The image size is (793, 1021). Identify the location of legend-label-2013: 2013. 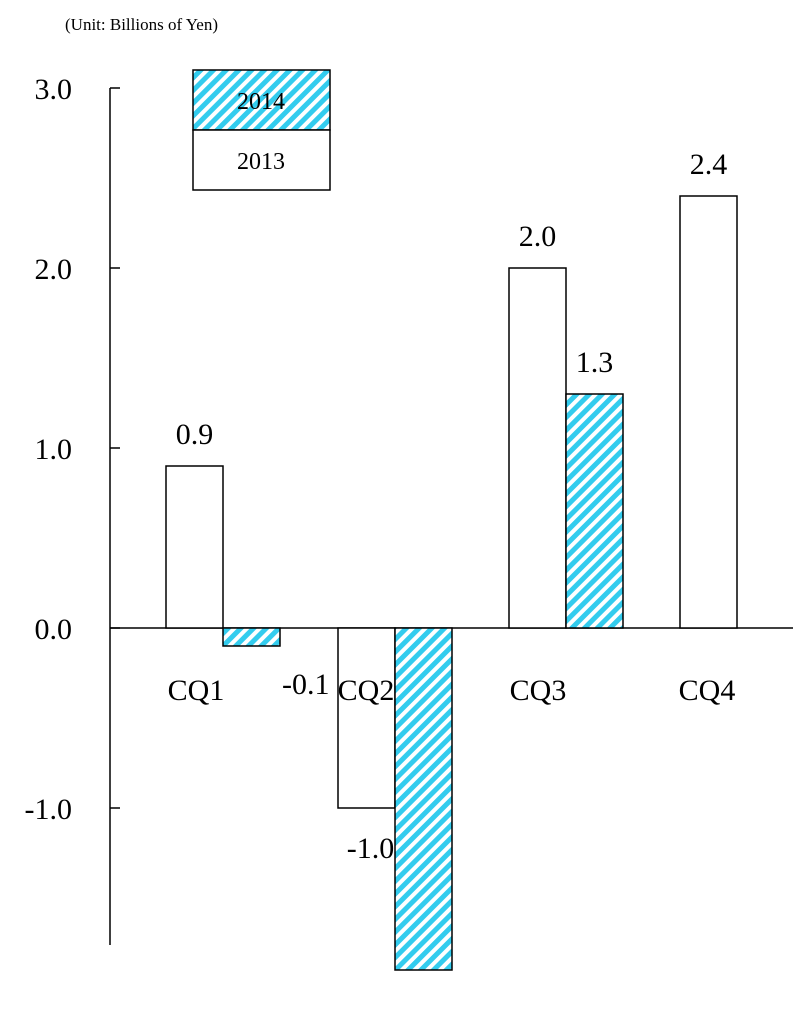
(261, 162).